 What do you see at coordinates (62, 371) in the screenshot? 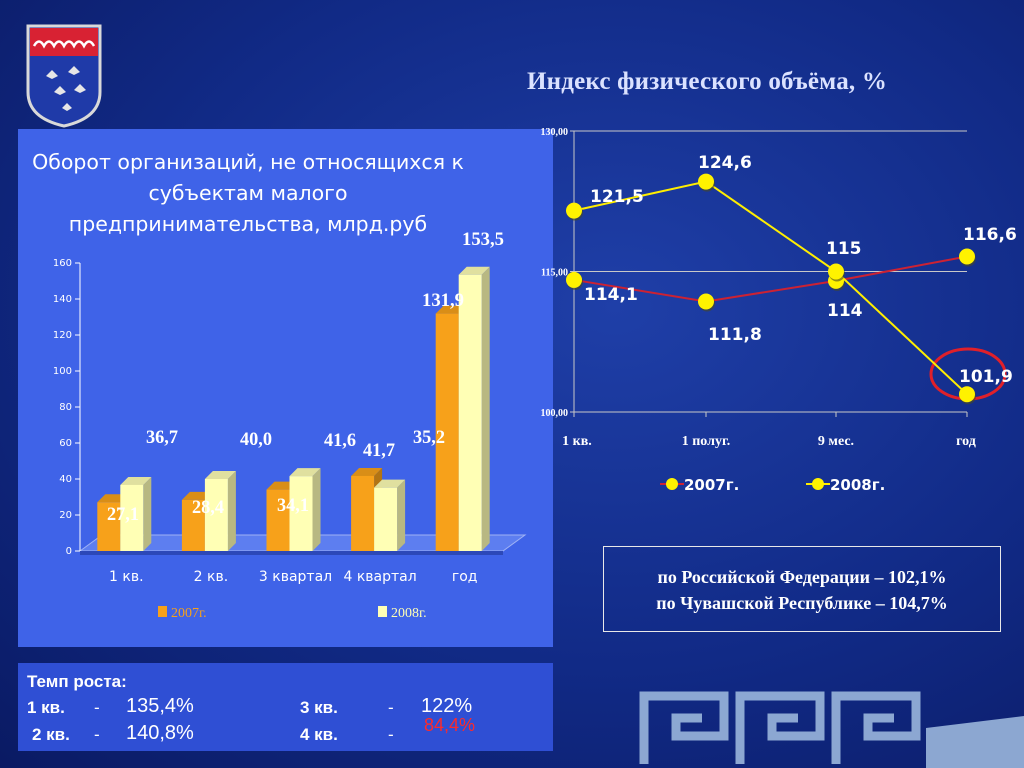
I see `y-tick-label: 100` at bounding box center [62, 371].